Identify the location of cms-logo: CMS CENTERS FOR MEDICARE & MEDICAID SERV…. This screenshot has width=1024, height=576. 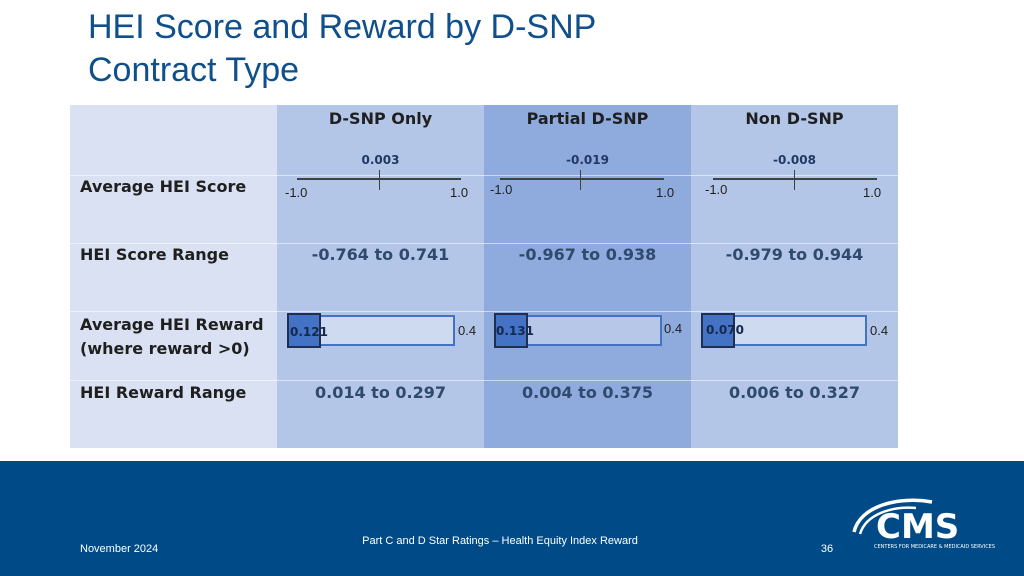
(923, 524).